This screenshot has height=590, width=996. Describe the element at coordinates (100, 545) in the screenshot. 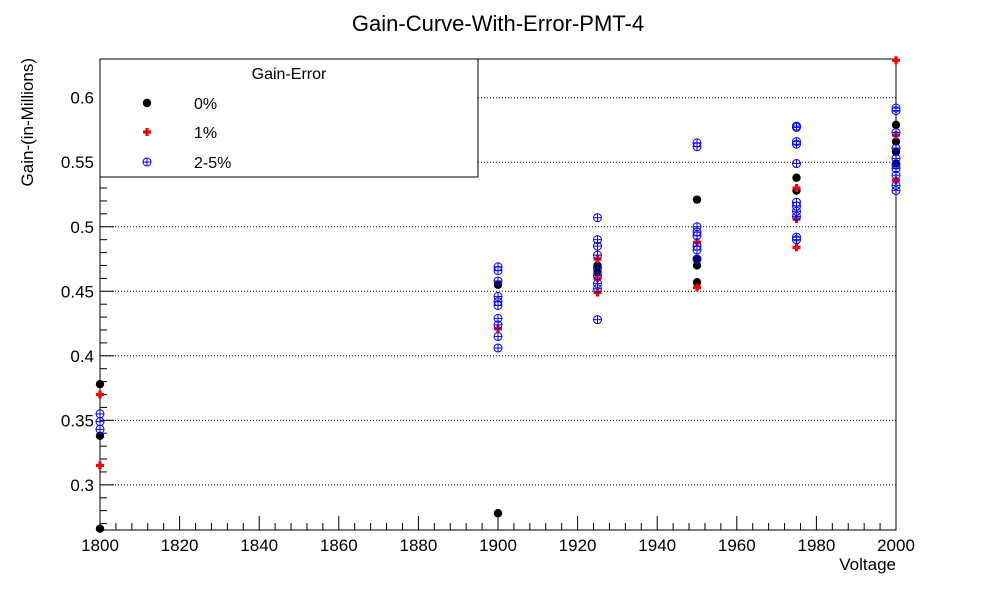

I see `x-tick-label: 1800` at that location.